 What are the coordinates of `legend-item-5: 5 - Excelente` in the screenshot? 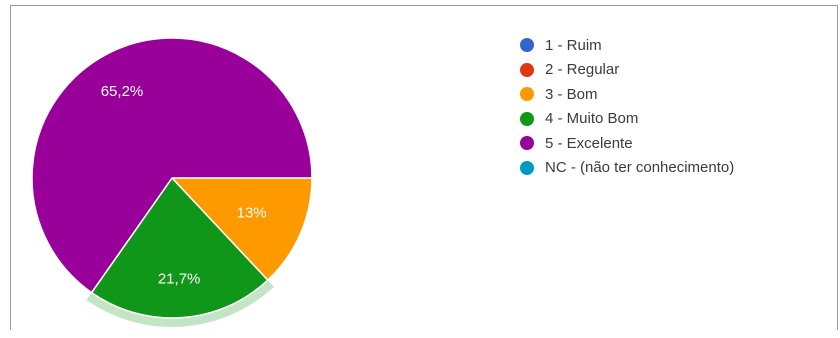 It's located at (627, 143).